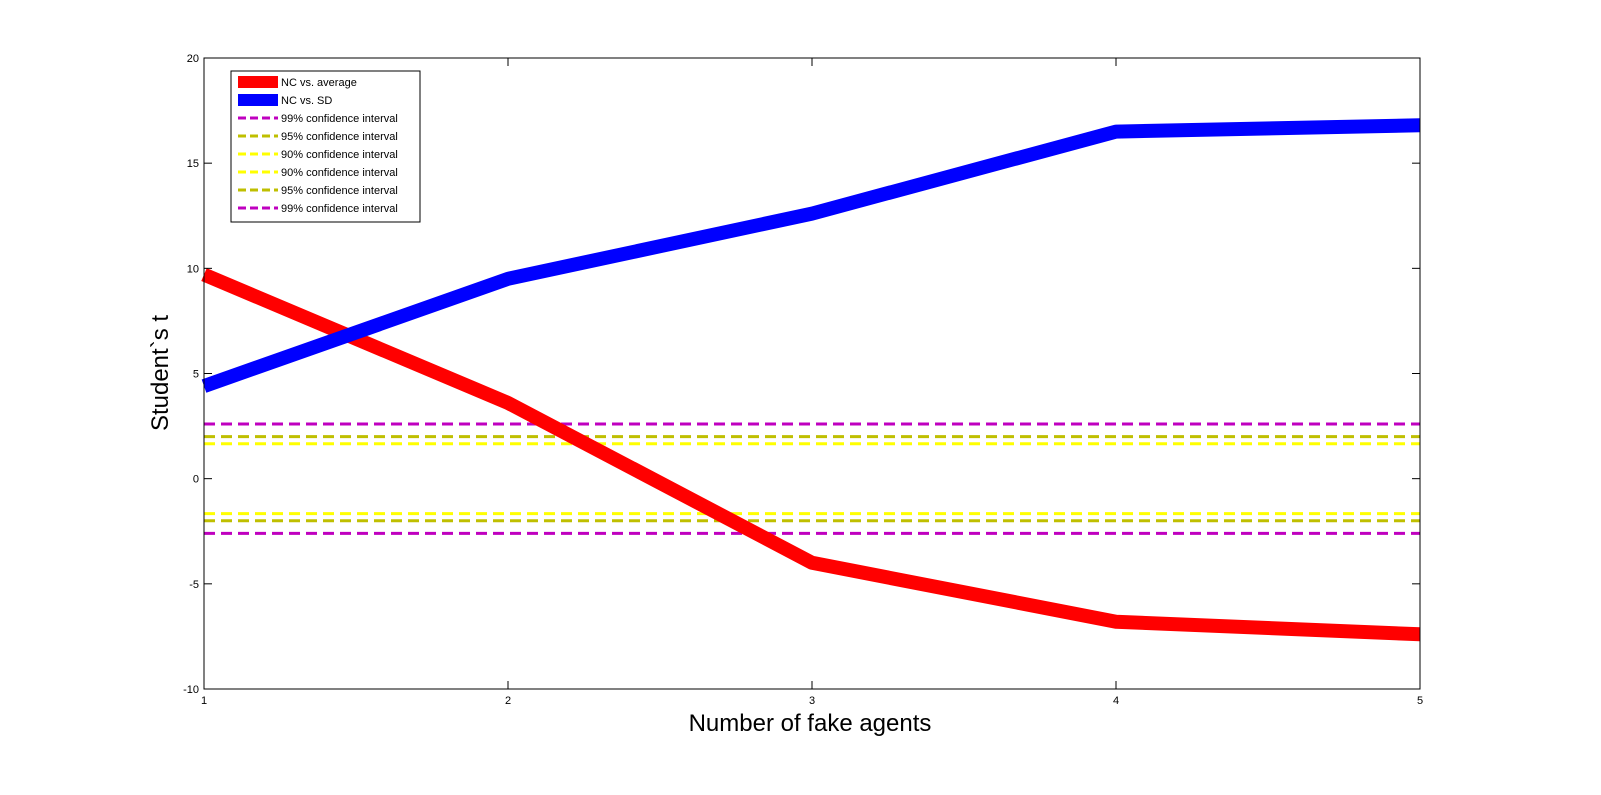 The image size is (1601, 795). I want to click on y-tick-label-6: 20, so click(193, 59).